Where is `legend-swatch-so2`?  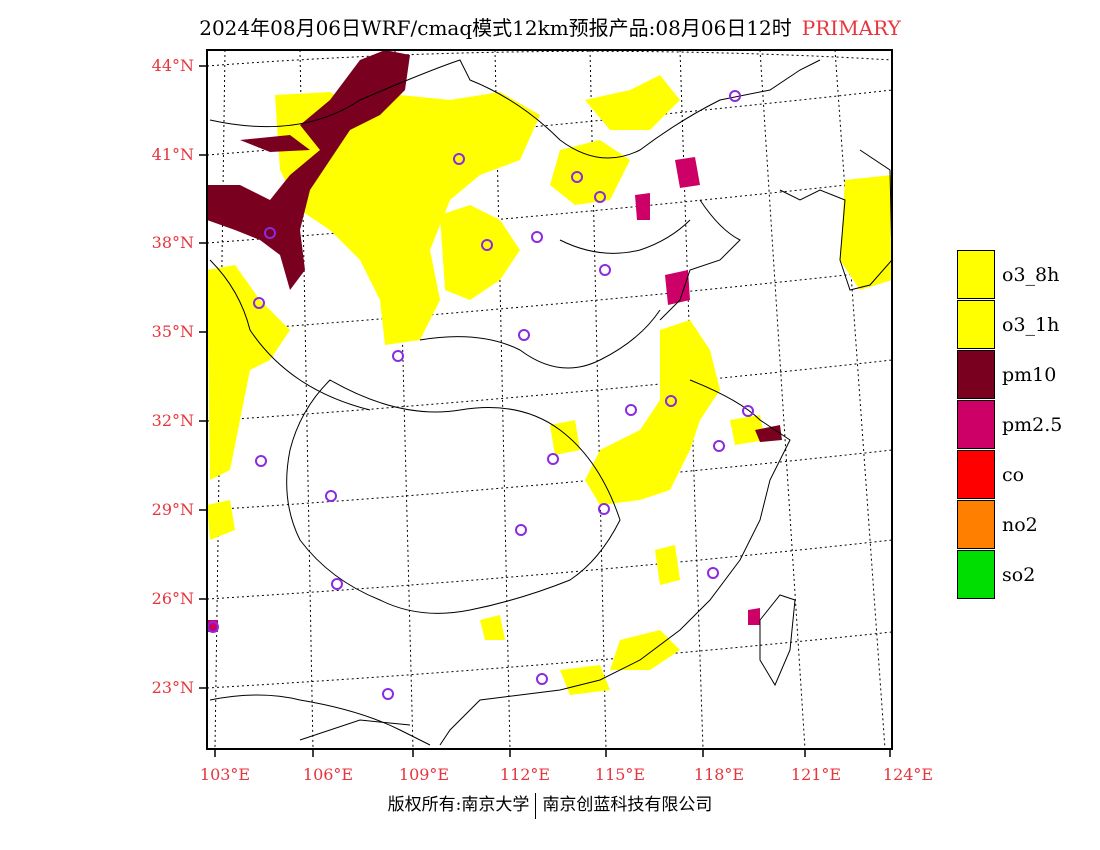
legend-swatch-so2 is located at coordinates (976, 574).